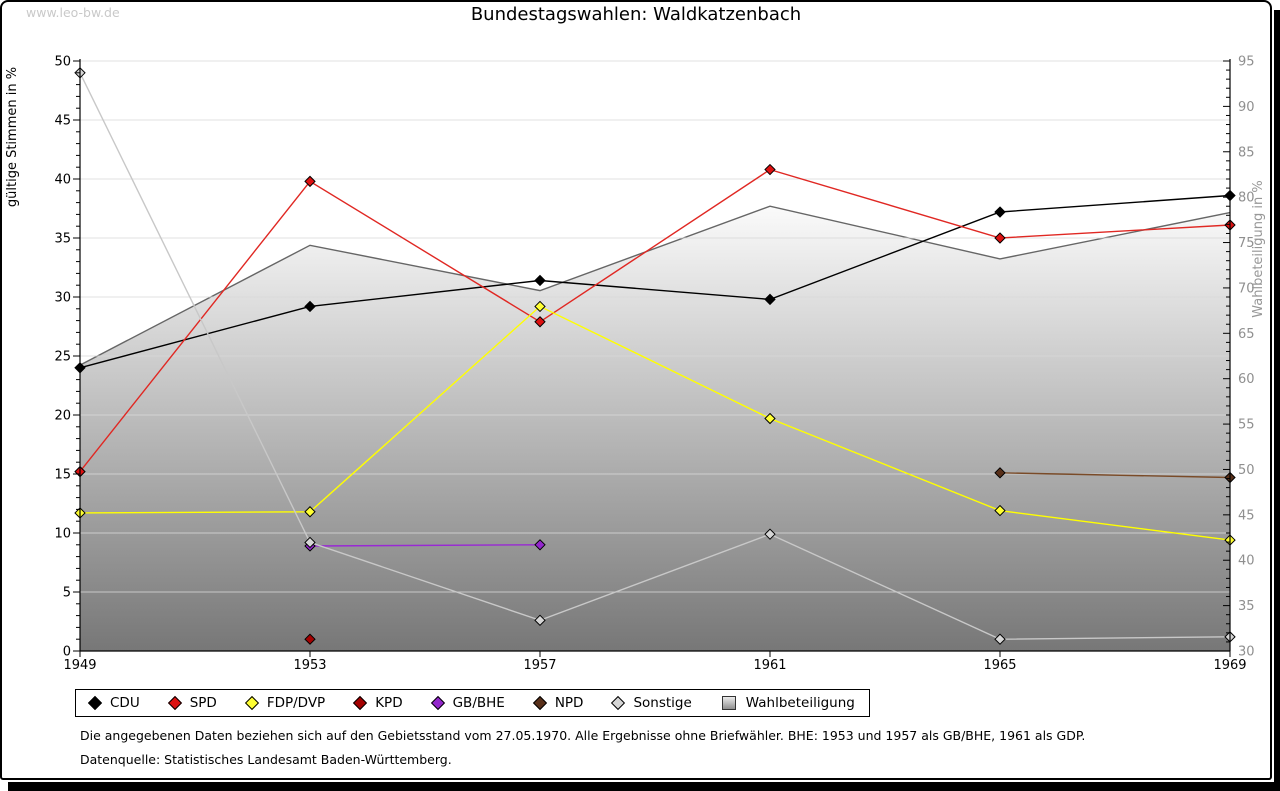 Image resolution: width=1280 pixels, height=791 pixels. What do you see at coordinates (62, 416) in the screenshot?
I see `left-tick-label: 20` at bounding box center [62, 416].